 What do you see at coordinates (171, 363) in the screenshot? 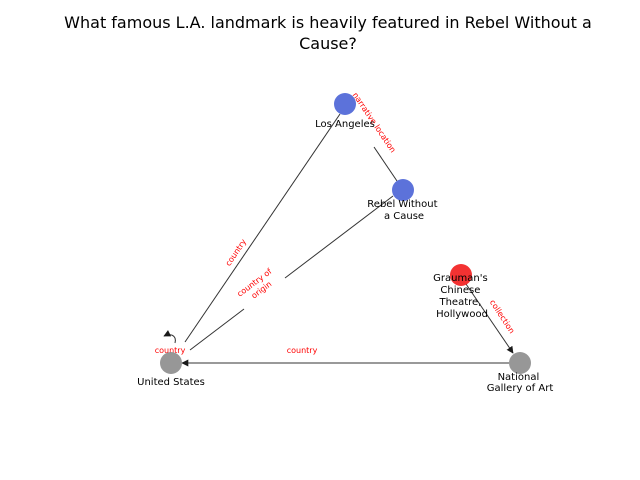
I see `node-united-states` at bounding box center [171, 363].